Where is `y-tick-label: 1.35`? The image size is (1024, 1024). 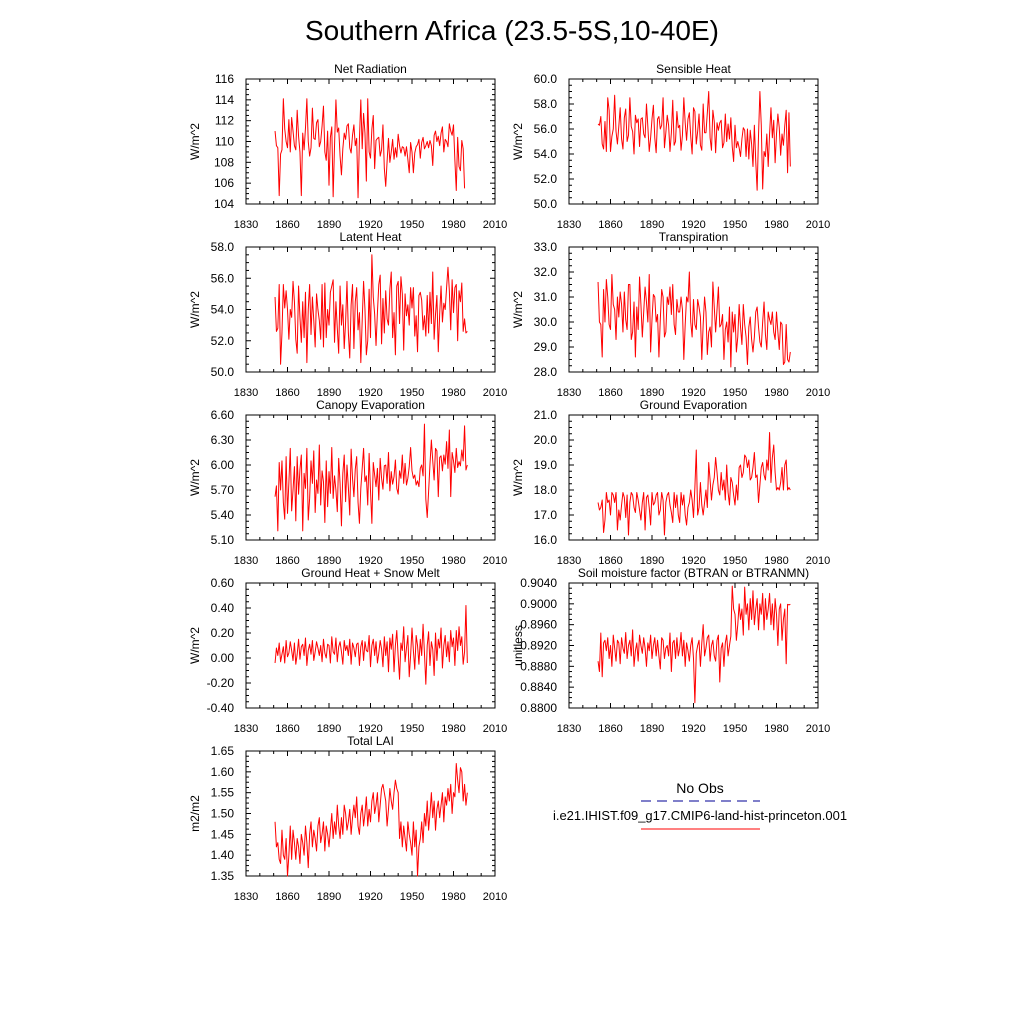
y-tick-label: 1.35 is located at coordinates (223, 876).